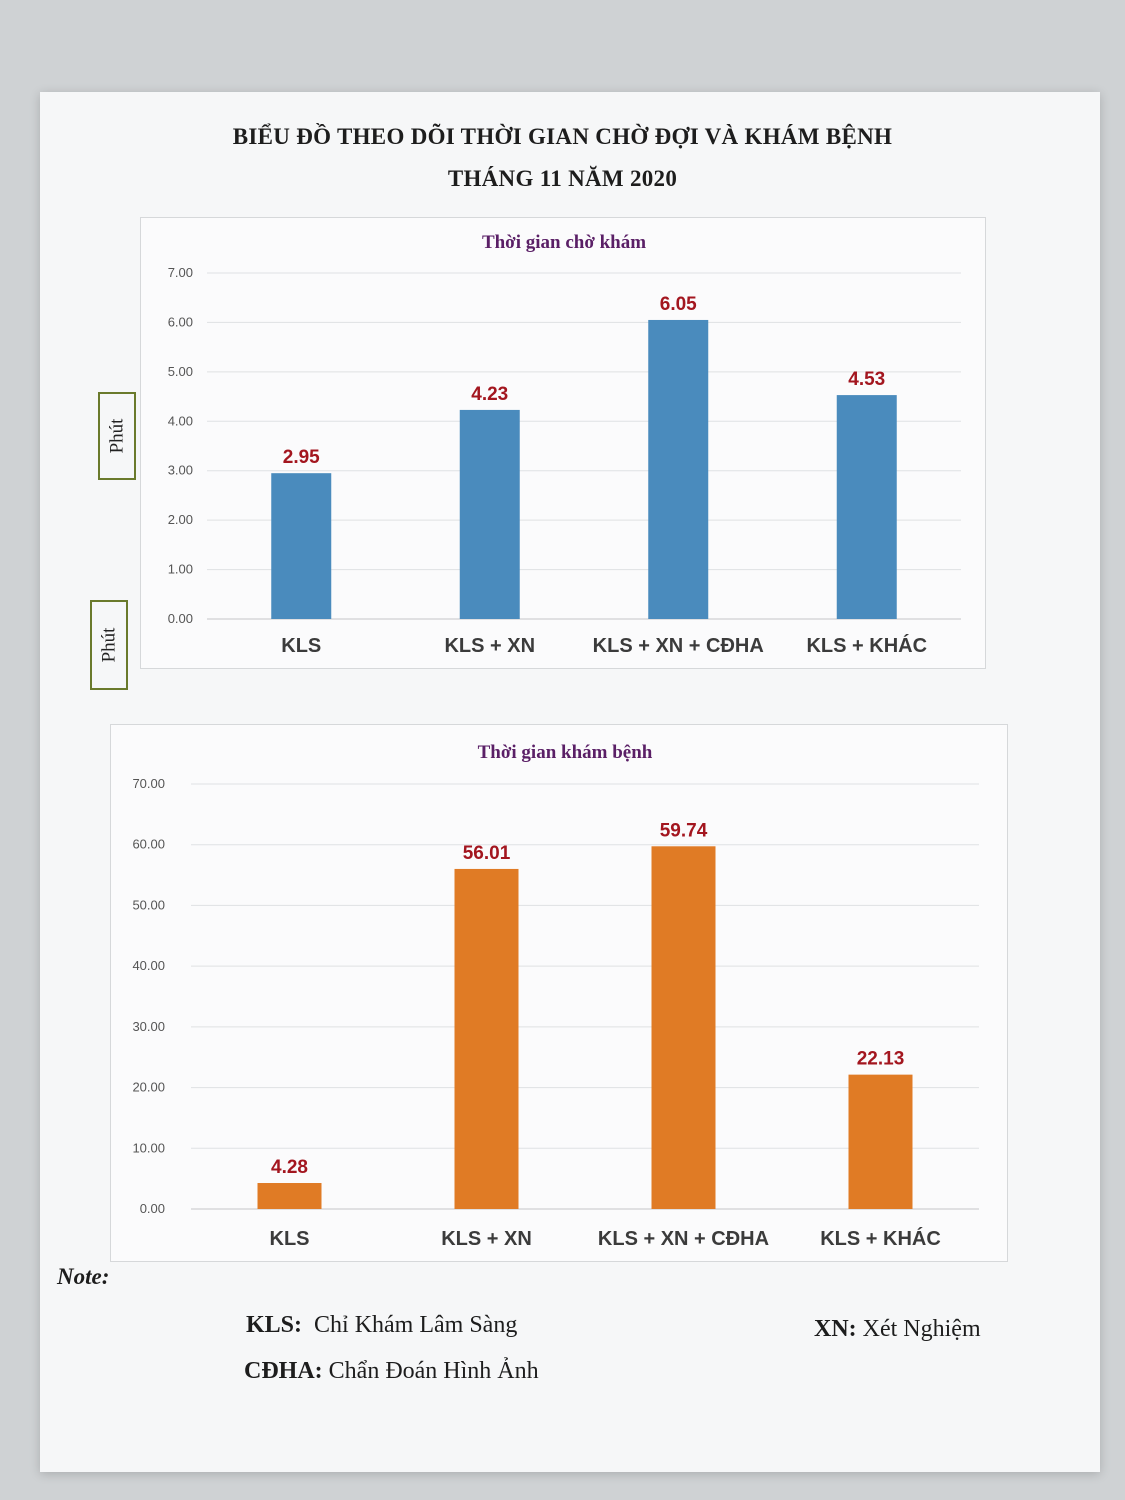  Describe the element at coordinates (148, 1147) in the screenshot. I see `y-tick-label: 10.00` at that location.